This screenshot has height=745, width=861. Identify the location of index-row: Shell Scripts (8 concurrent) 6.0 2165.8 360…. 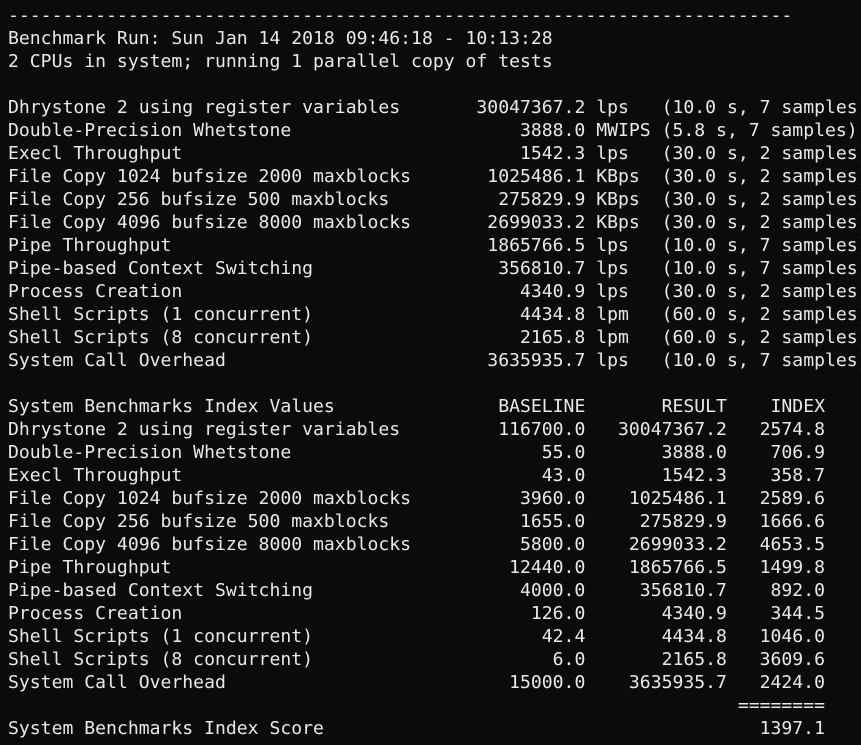
(434, 659).